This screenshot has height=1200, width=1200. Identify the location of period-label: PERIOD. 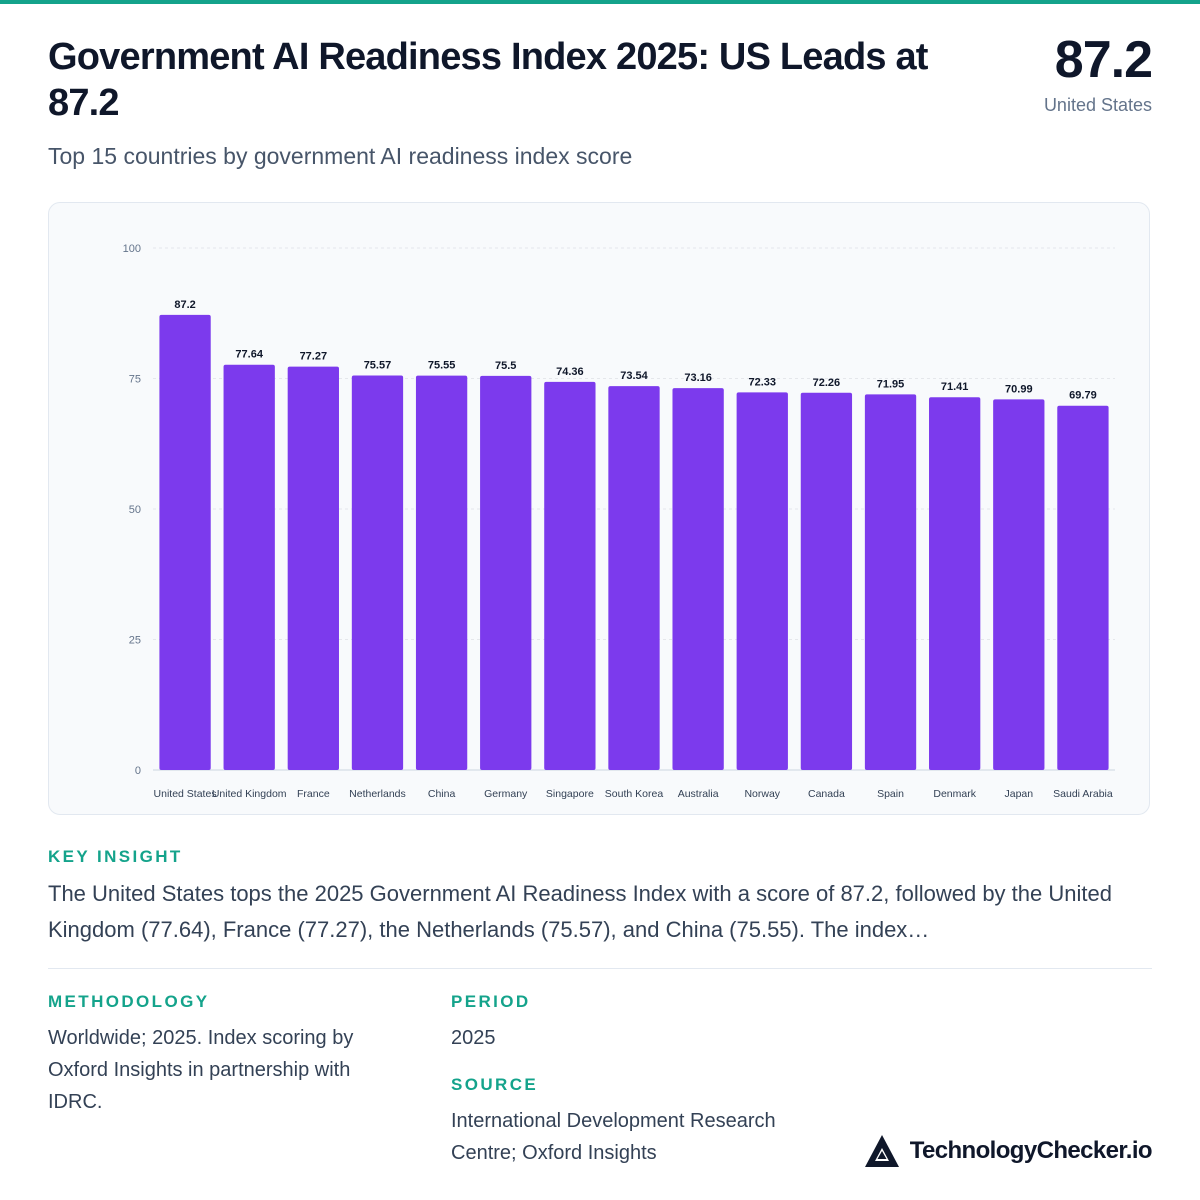
(491, 1001).